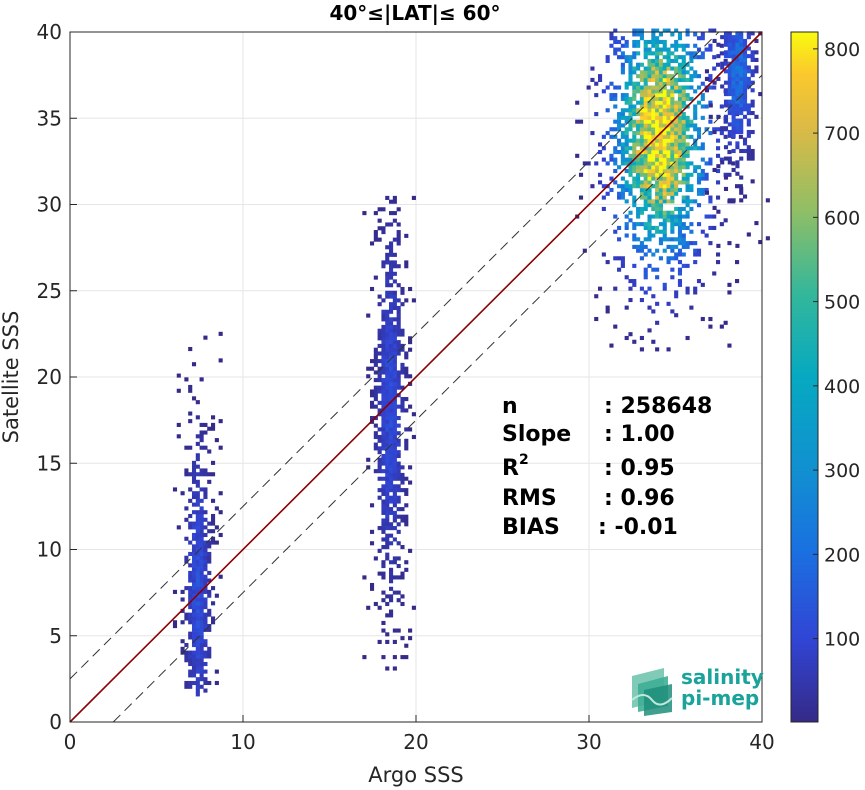  I want to click on logo-line2: pi-mep, so click(720, 698).